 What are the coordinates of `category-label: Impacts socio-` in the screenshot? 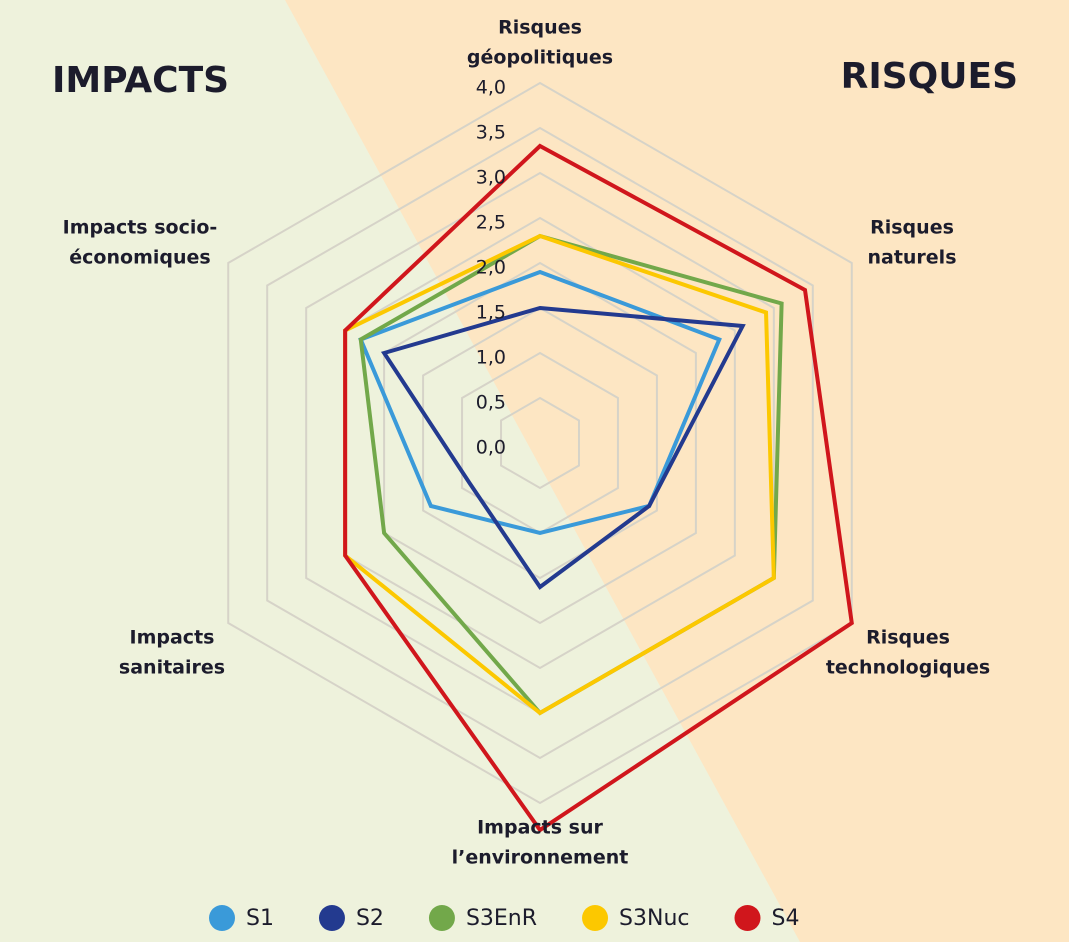 It's located at (140, 228).